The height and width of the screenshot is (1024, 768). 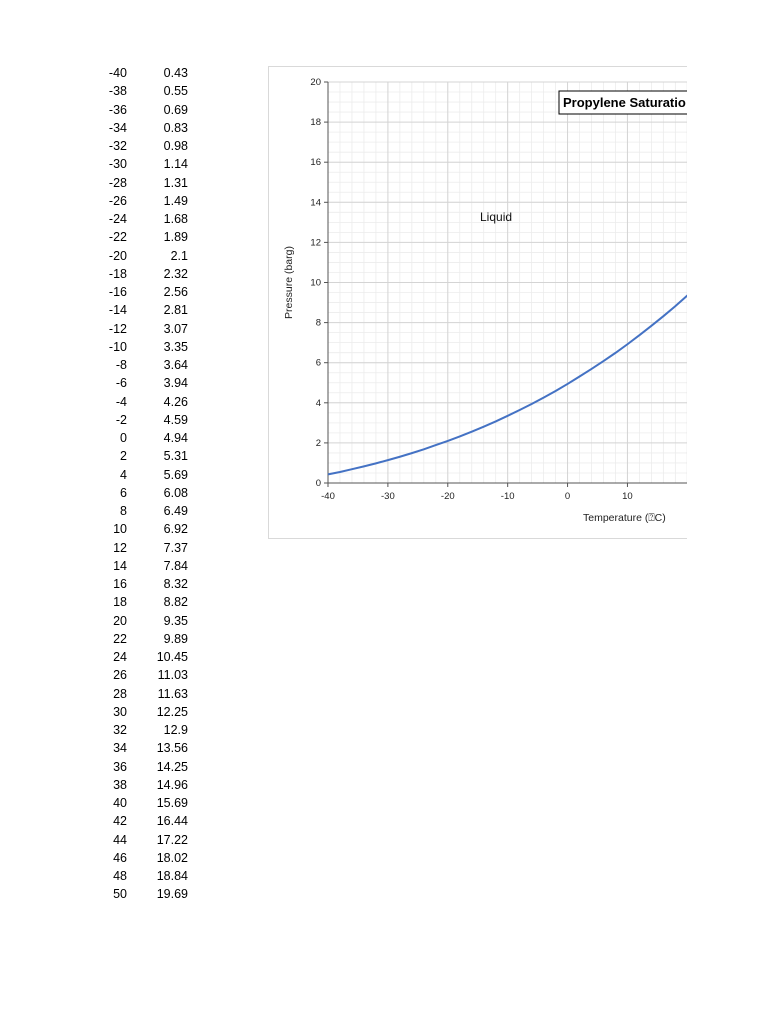 I want to click on pressure-cell: 1.31, so click(x=175, y=182).